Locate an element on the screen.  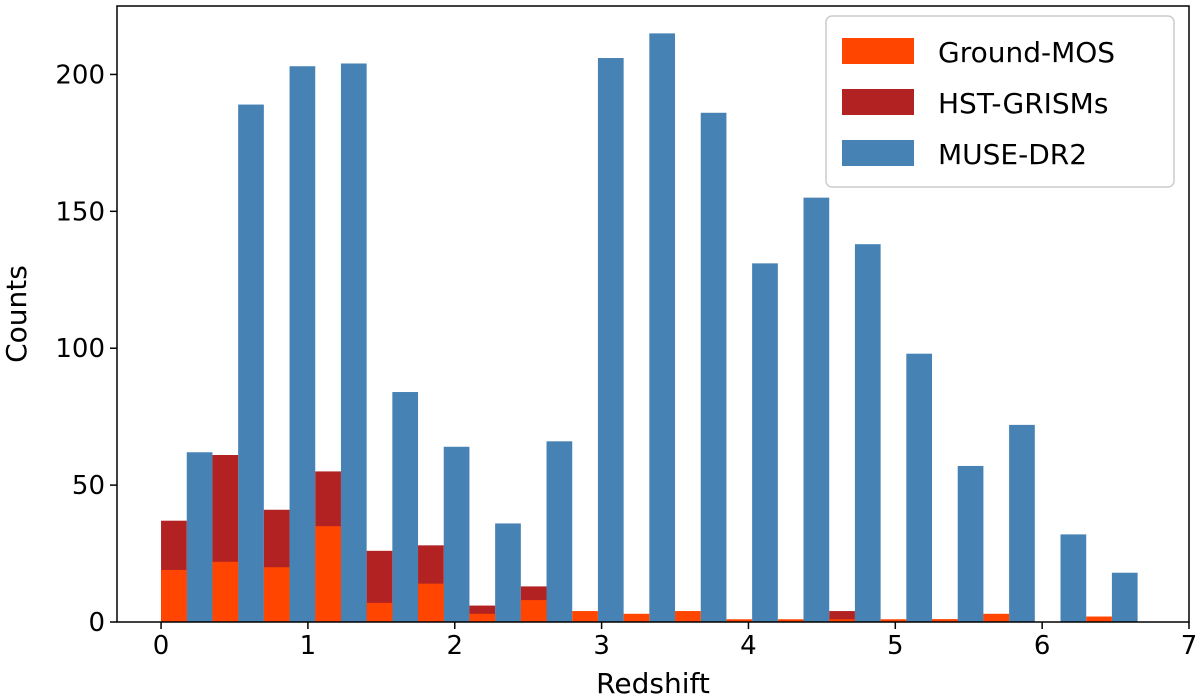
y-tick-label-1: 50 is located at coordinates (88, 486).